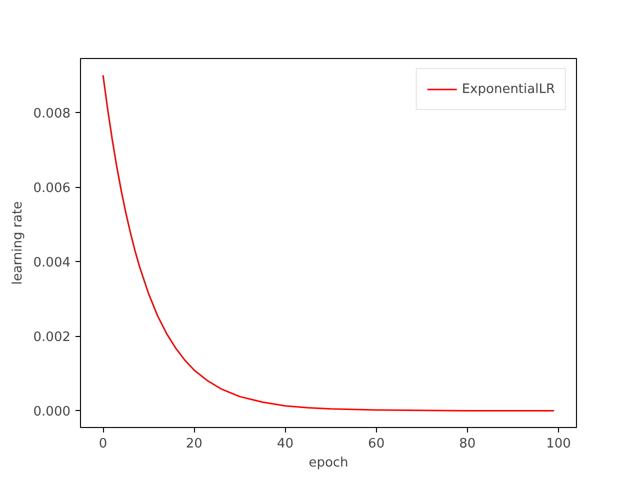 The width and height of the screenshot is (640, 480). Describe the element at coordinates (328, 463) in the screenshot. I see `x-axis-title: epoch` at that location.